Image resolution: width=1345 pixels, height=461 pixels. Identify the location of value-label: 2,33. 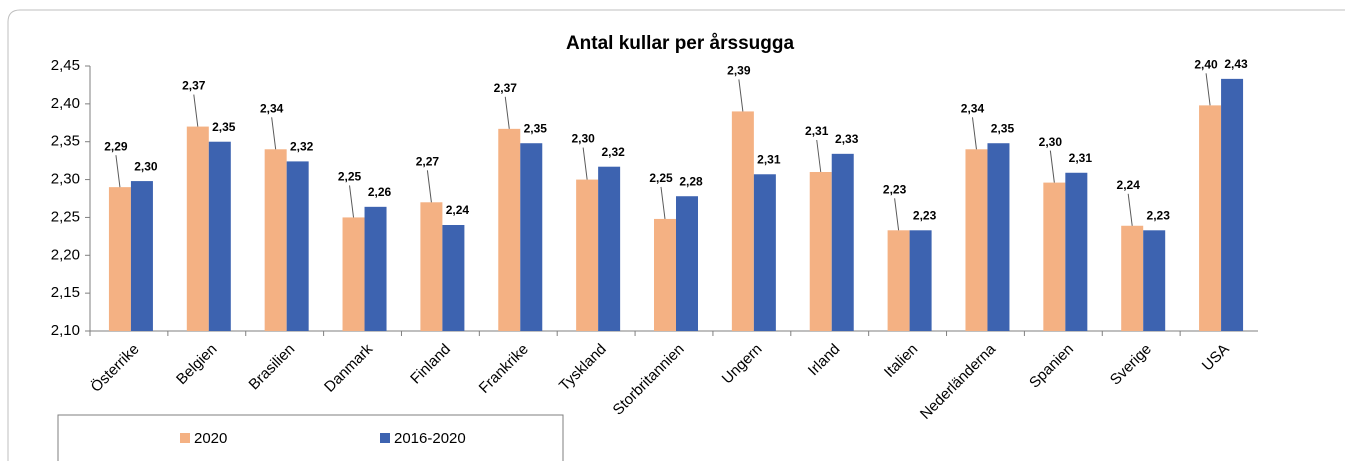
(847, 139).